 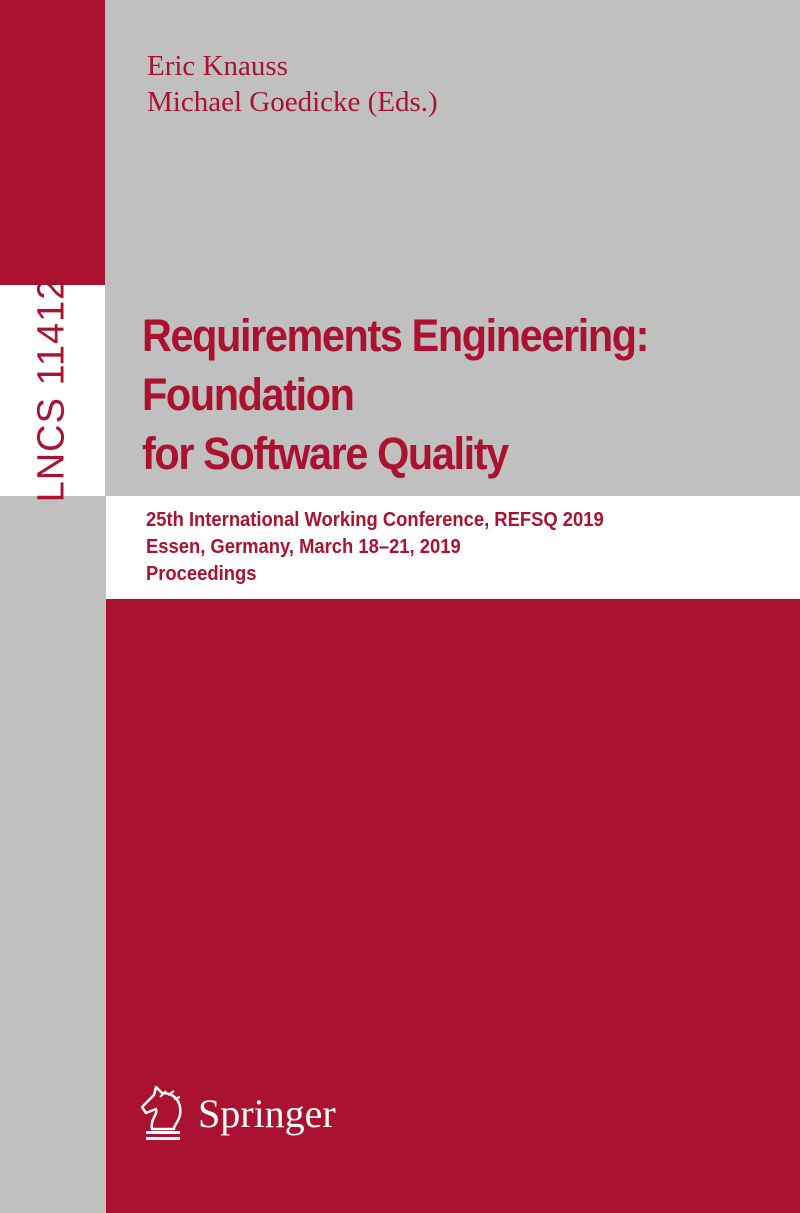 I want to click on spine-strip-white, so click(x=52, y=390).